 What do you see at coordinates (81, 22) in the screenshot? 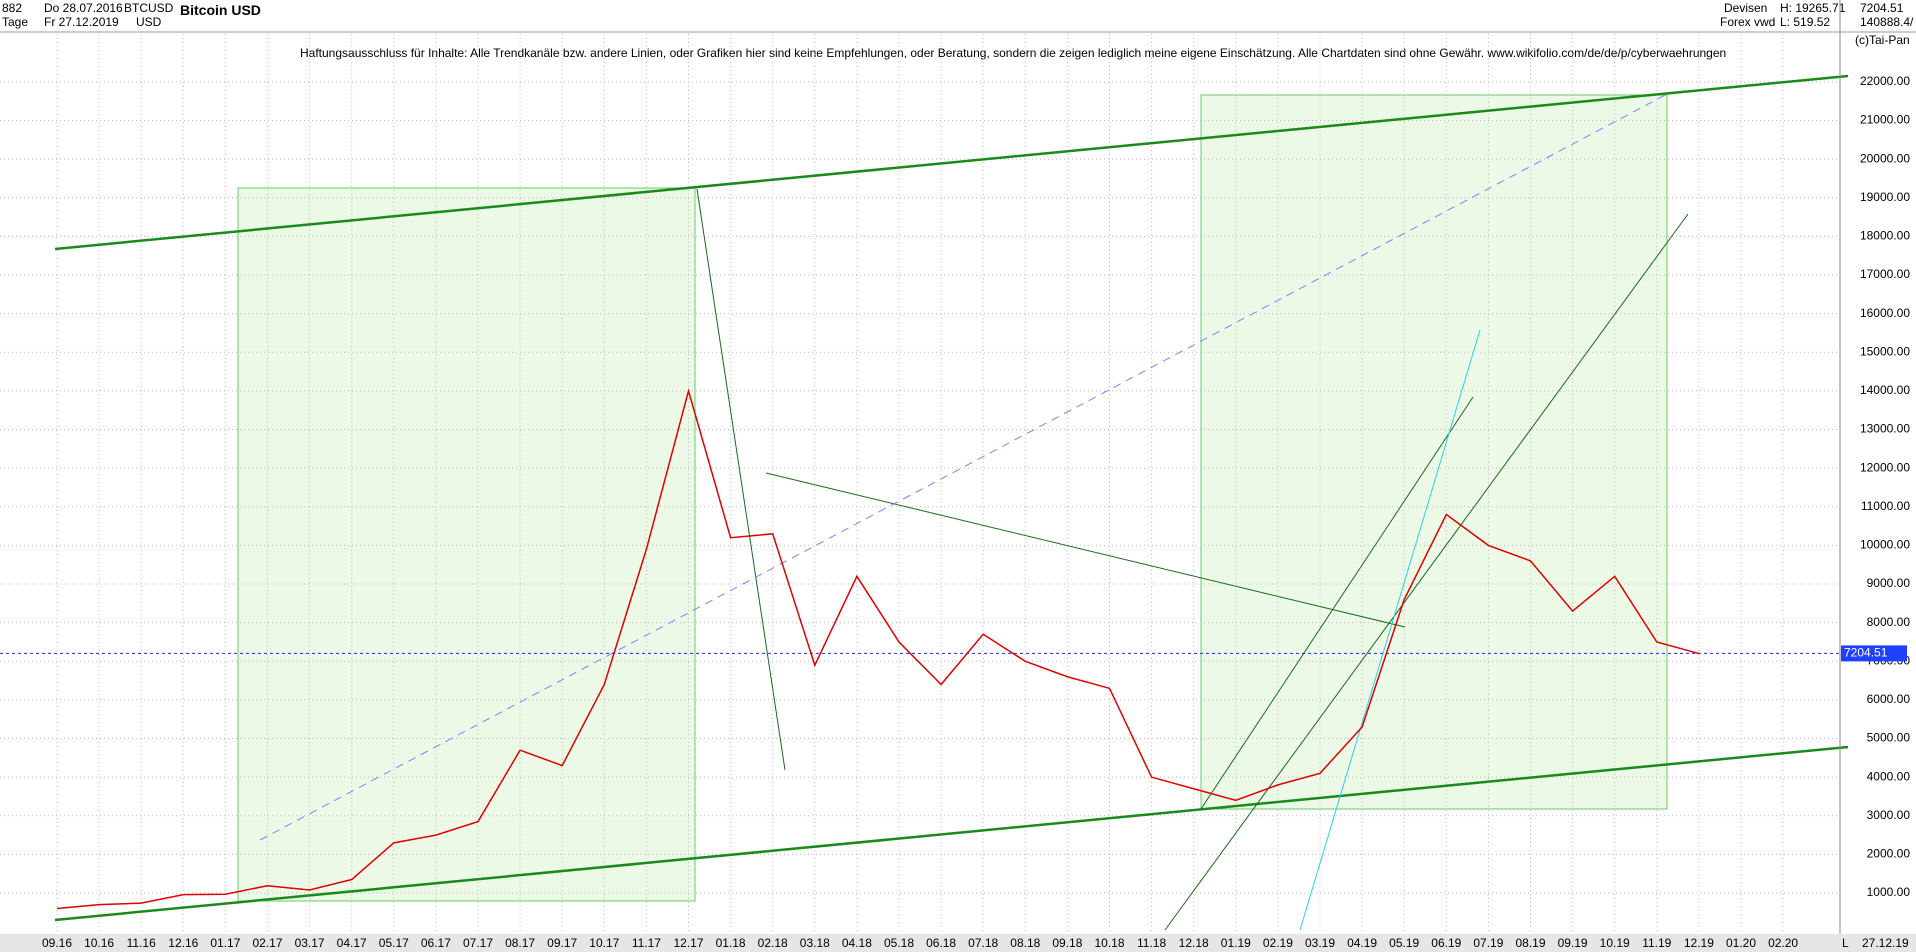
I see `to-date: Fr 27.12.2019` at bounding box center [81, 22].